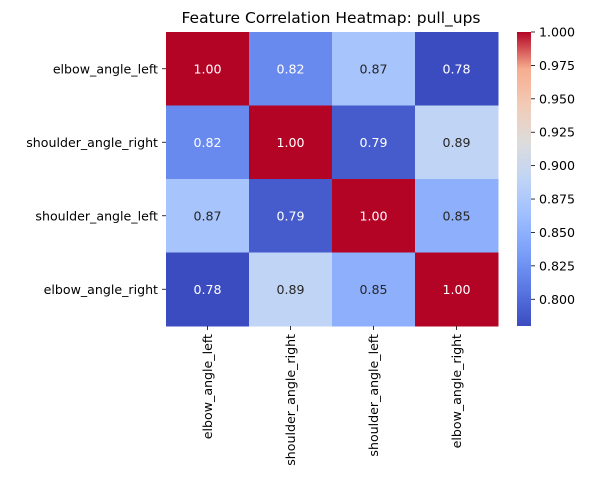 This screenshot has height=490, width=591. What do you see at coordinates (557, 232) in the screenshot?
I see `colorbar-tick-label: 0.850` at bounding box center [557, 232].